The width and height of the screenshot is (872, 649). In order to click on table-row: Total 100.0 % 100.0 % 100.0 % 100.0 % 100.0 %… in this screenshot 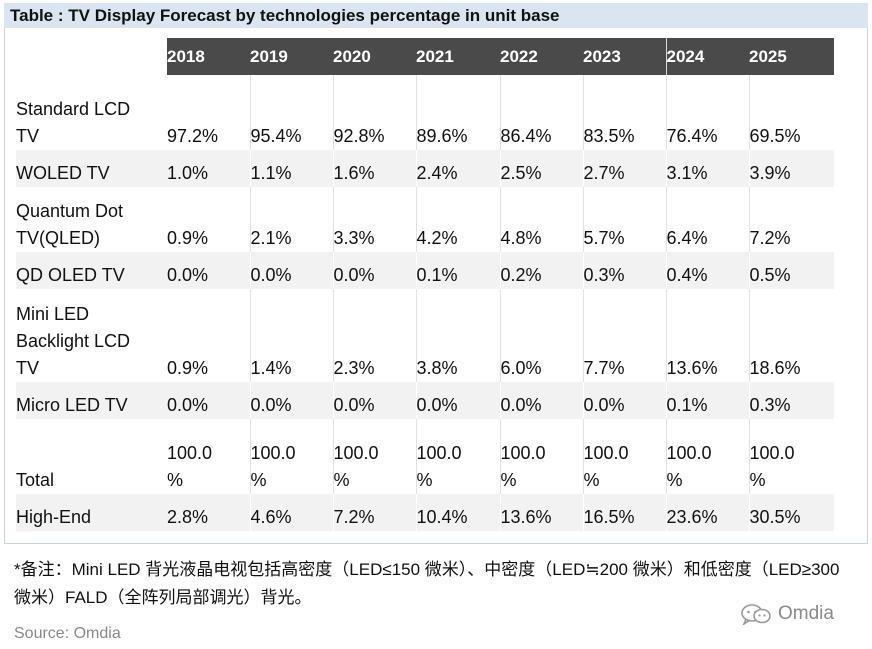, I will do `click(425, 456)`.